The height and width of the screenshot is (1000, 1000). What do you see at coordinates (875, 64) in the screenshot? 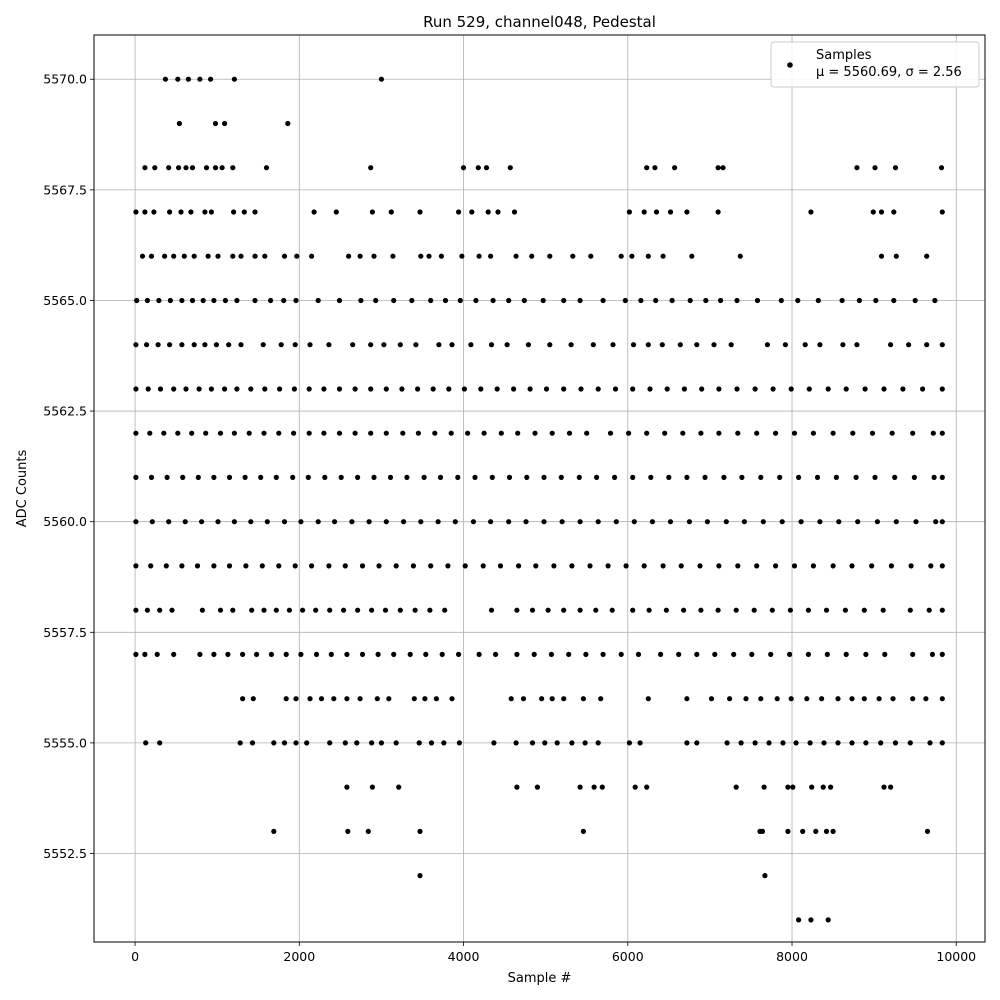
I see `legend: Samples μ = 5560.69, σ = 2.56` at bounding box center [875, 64].